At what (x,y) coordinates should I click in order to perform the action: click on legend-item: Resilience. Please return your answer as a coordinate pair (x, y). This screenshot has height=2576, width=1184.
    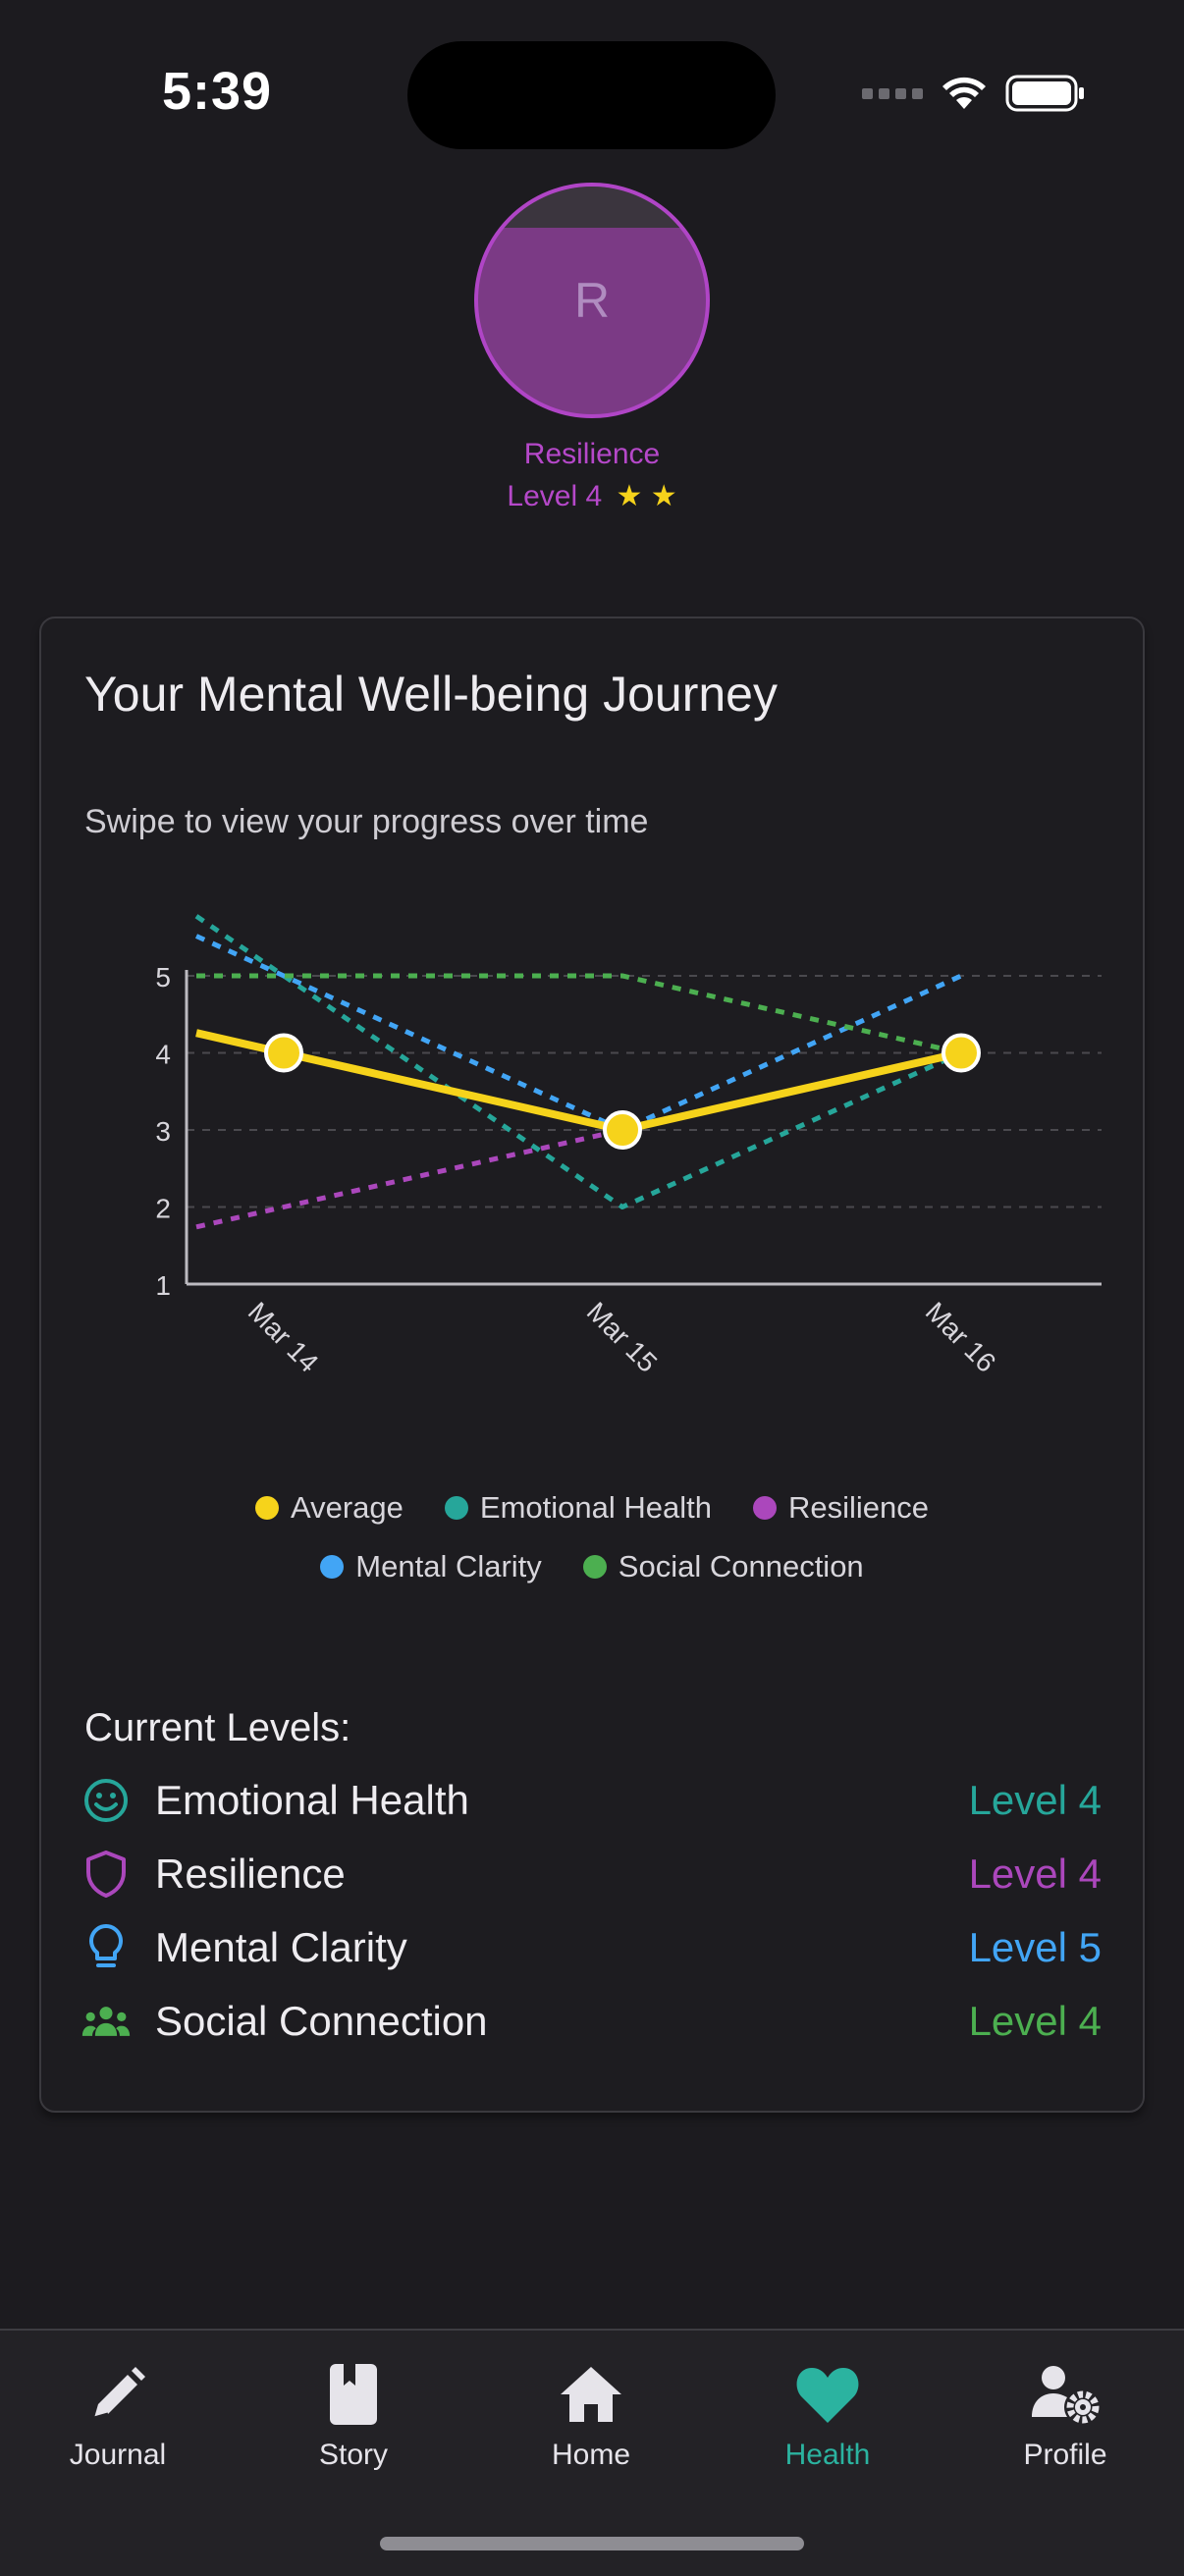
    Looking at the image, I should click on (840, 1508).